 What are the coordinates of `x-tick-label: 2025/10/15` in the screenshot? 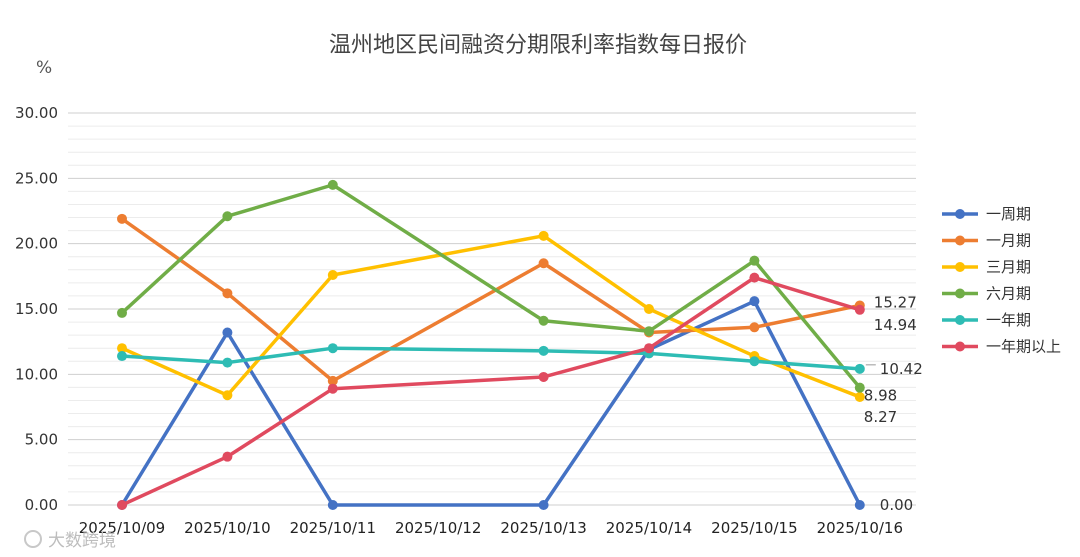 It's located at (754, 528).